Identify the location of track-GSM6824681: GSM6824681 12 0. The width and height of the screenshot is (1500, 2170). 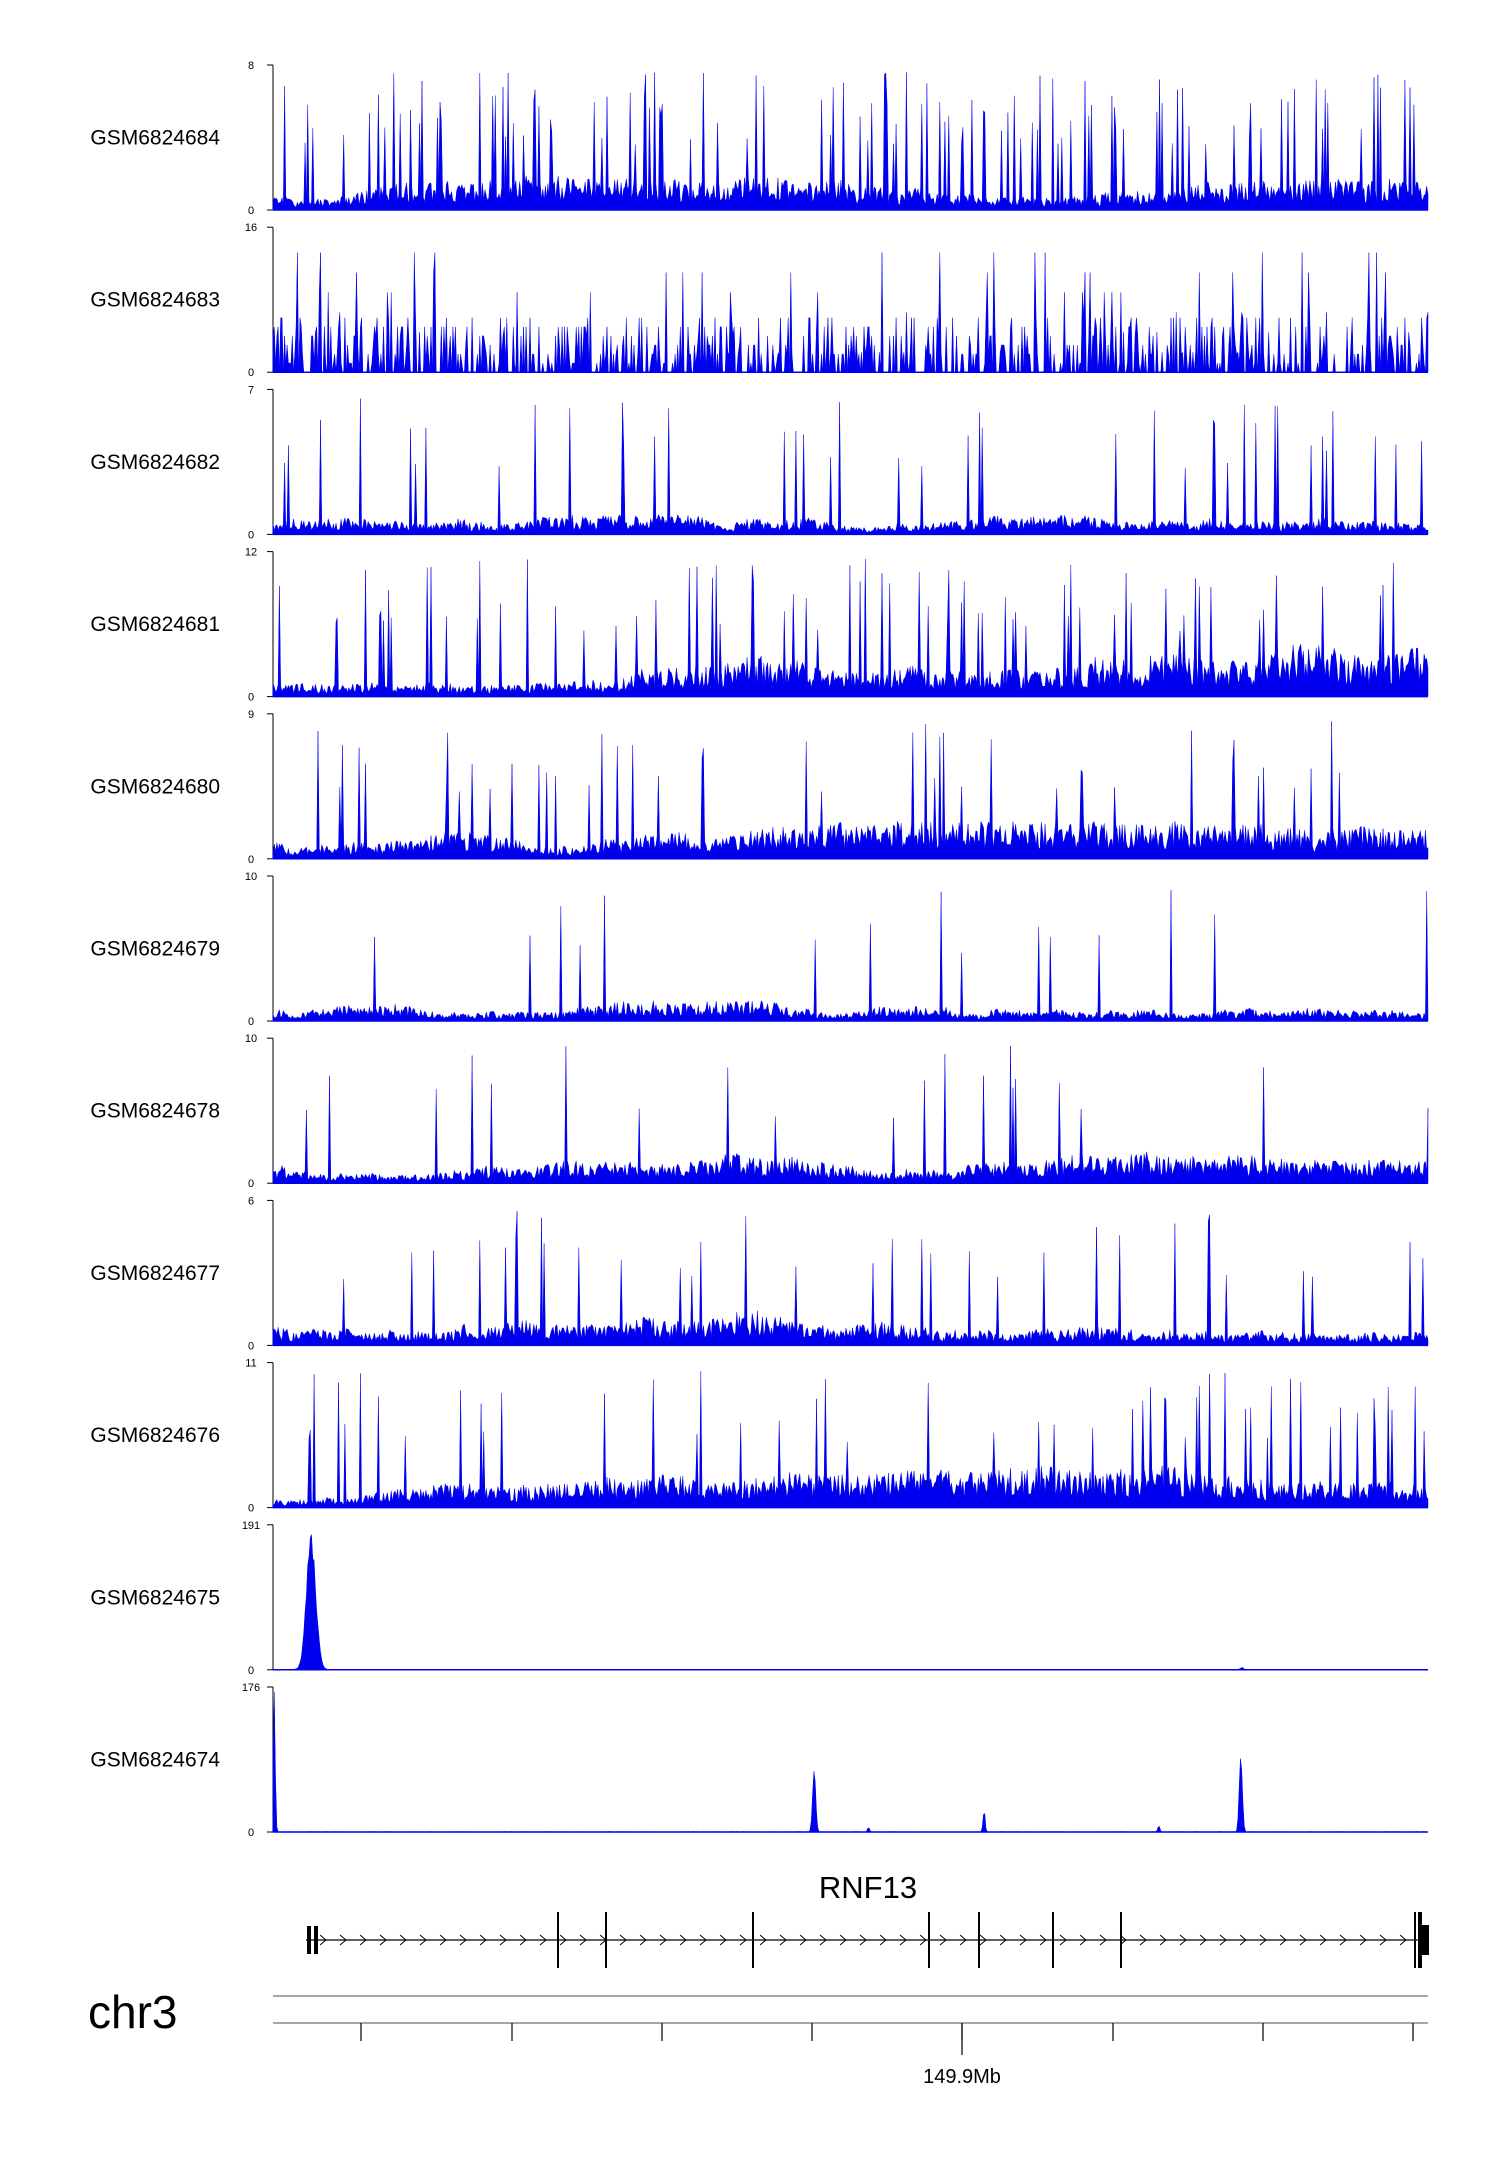
(759, 625).